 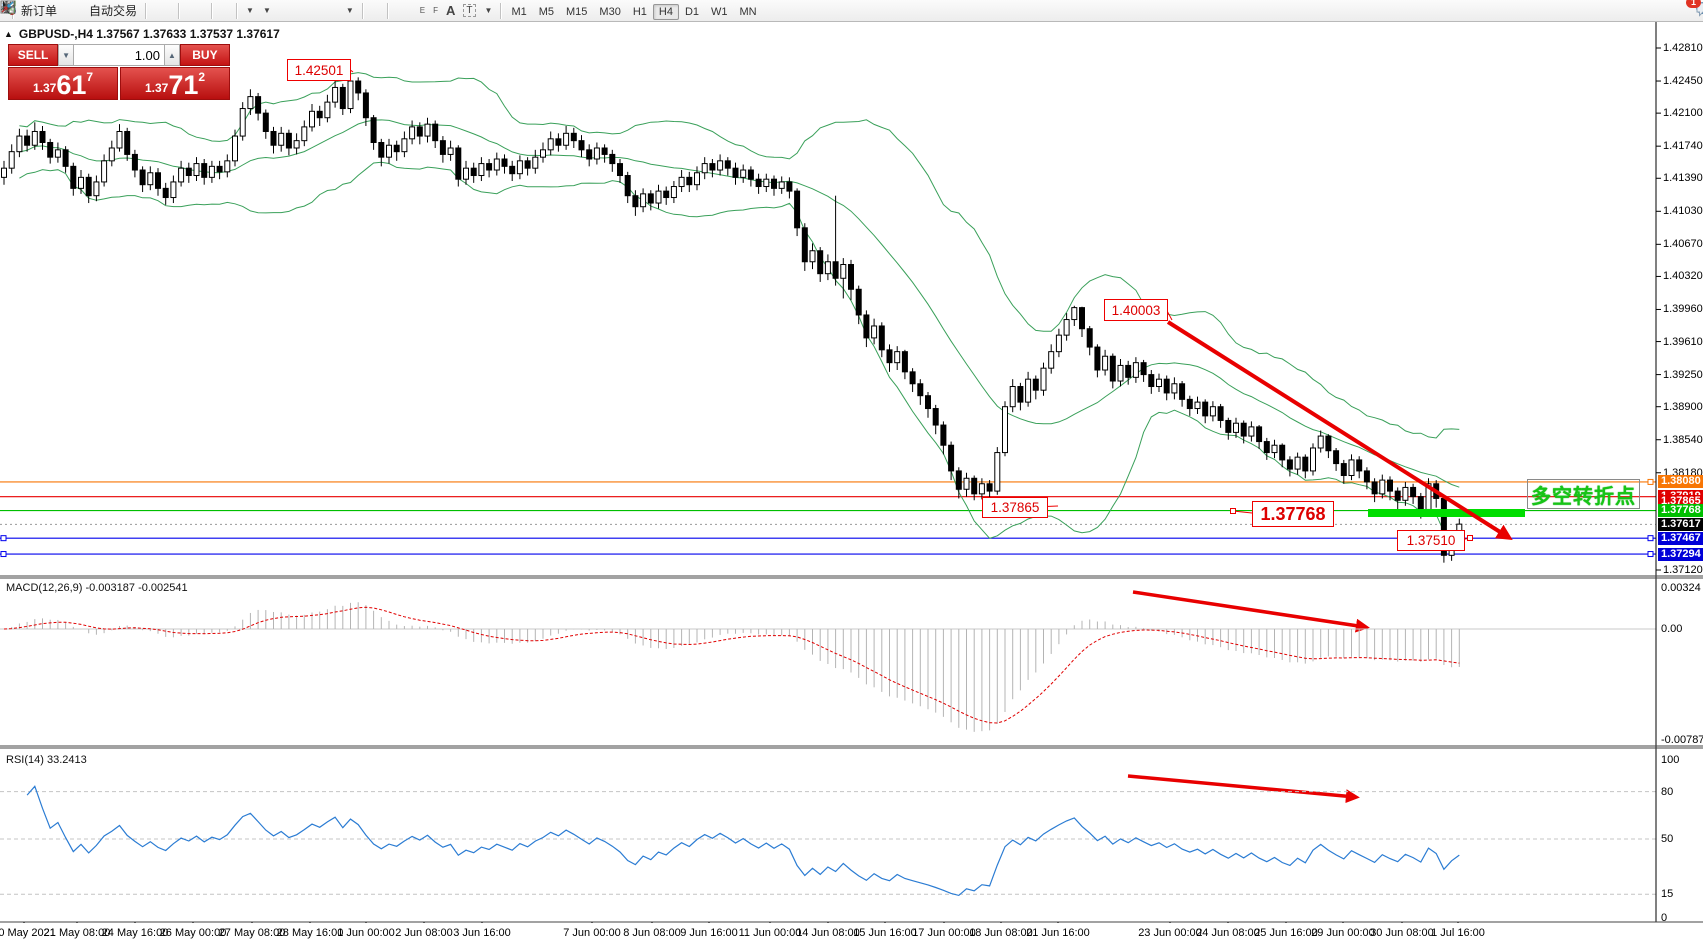 I want to click on price-badge: 1.38080, so click(x=1680, y=482).